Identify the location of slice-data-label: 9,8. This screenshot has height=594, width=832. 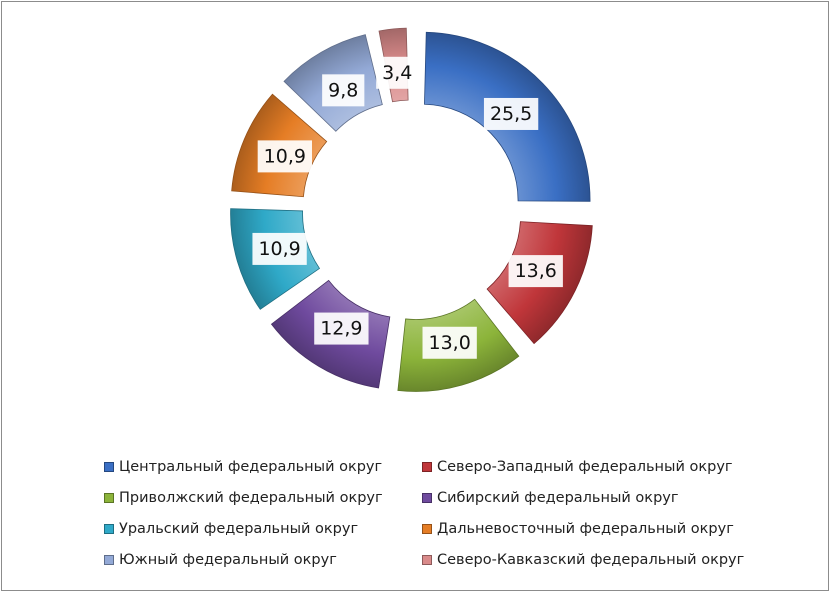
(343, 90).